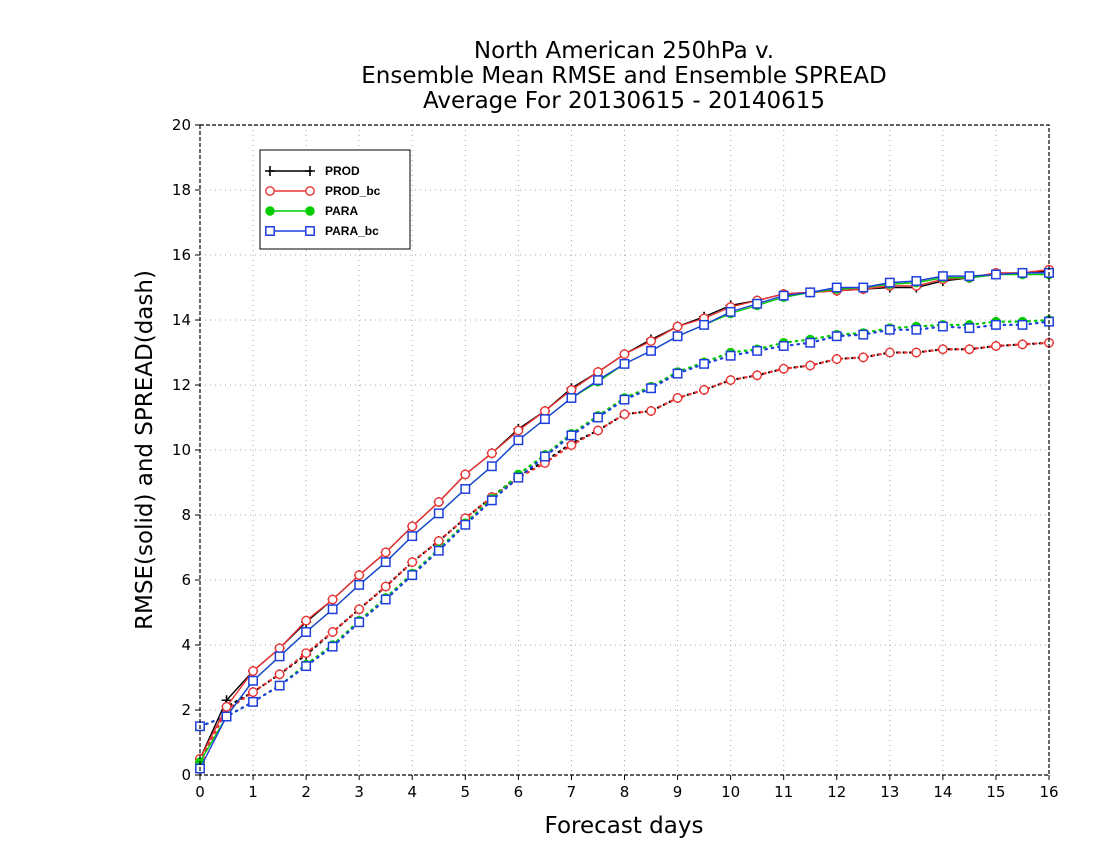 This screenshot has width=1100, height=850. What do you see at coordinates (466, 792) in the screenshot?
I see `x-tick-label: 5` at bounding box center [466, 792].